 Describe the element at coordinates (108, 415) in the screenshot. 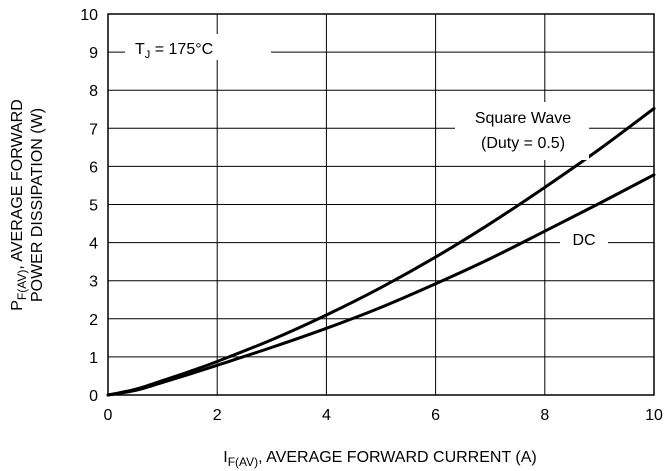

I see `x-tick-label: 0` at that location.